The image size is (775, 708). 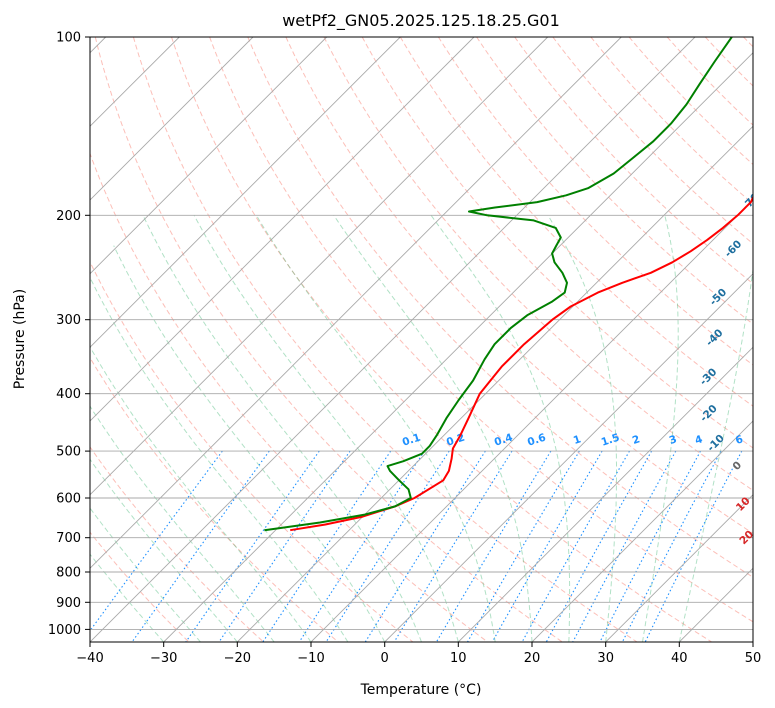 I want to click on y-tick-label: 500, so click(x=68, y=452).